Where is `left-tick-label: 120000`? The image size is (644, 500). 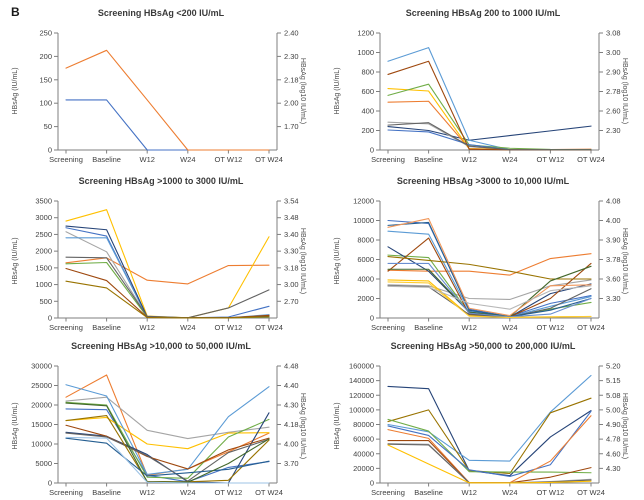 left-tick-label: 120000 is located at coordinates (361, 395).